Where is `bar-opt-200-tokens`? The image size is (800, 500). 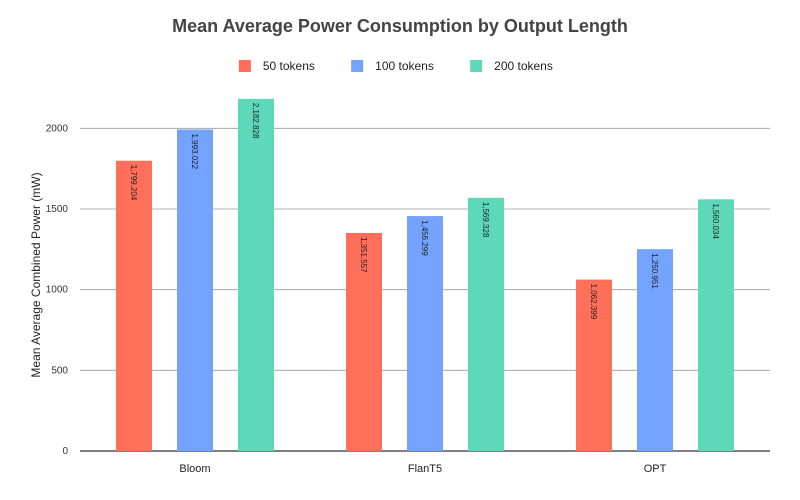 bar-opt-200-tokens is located at coordinates (716, 325).